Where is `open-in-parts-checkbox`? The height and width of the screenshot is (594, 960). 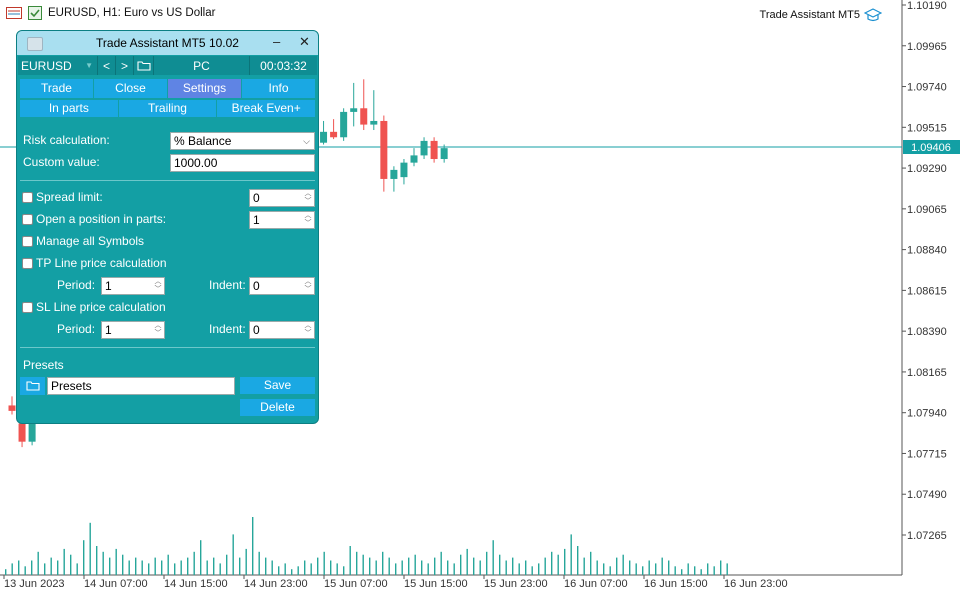
open-in-parts-checkbox is located at coordinates (27, 219).